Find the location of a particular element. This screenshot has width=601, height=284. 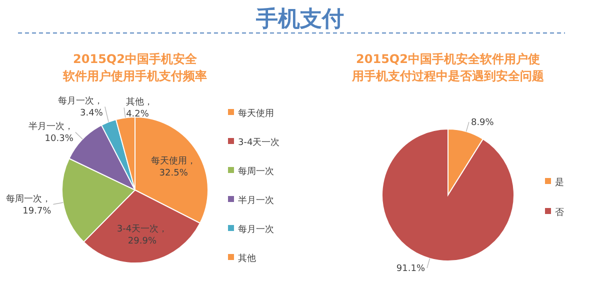

data-label: 其他， 4.2% is located at coordinates (140, 108).